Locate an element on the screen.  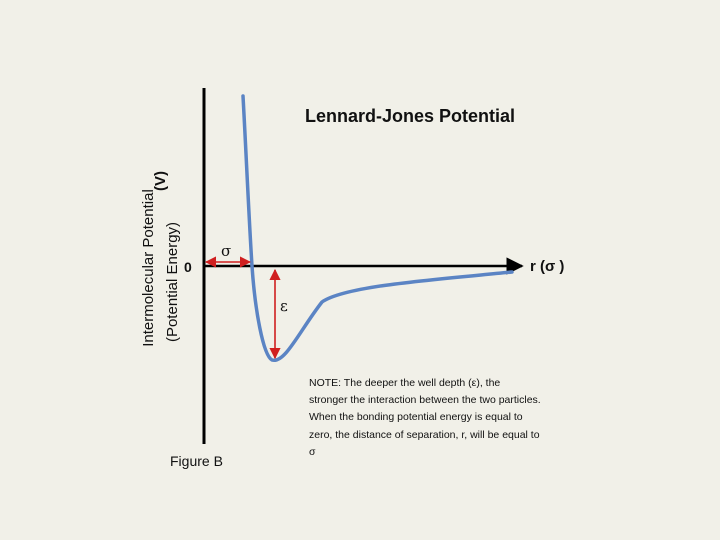
epsilon-label: ε is located at coordinates (284, 306).